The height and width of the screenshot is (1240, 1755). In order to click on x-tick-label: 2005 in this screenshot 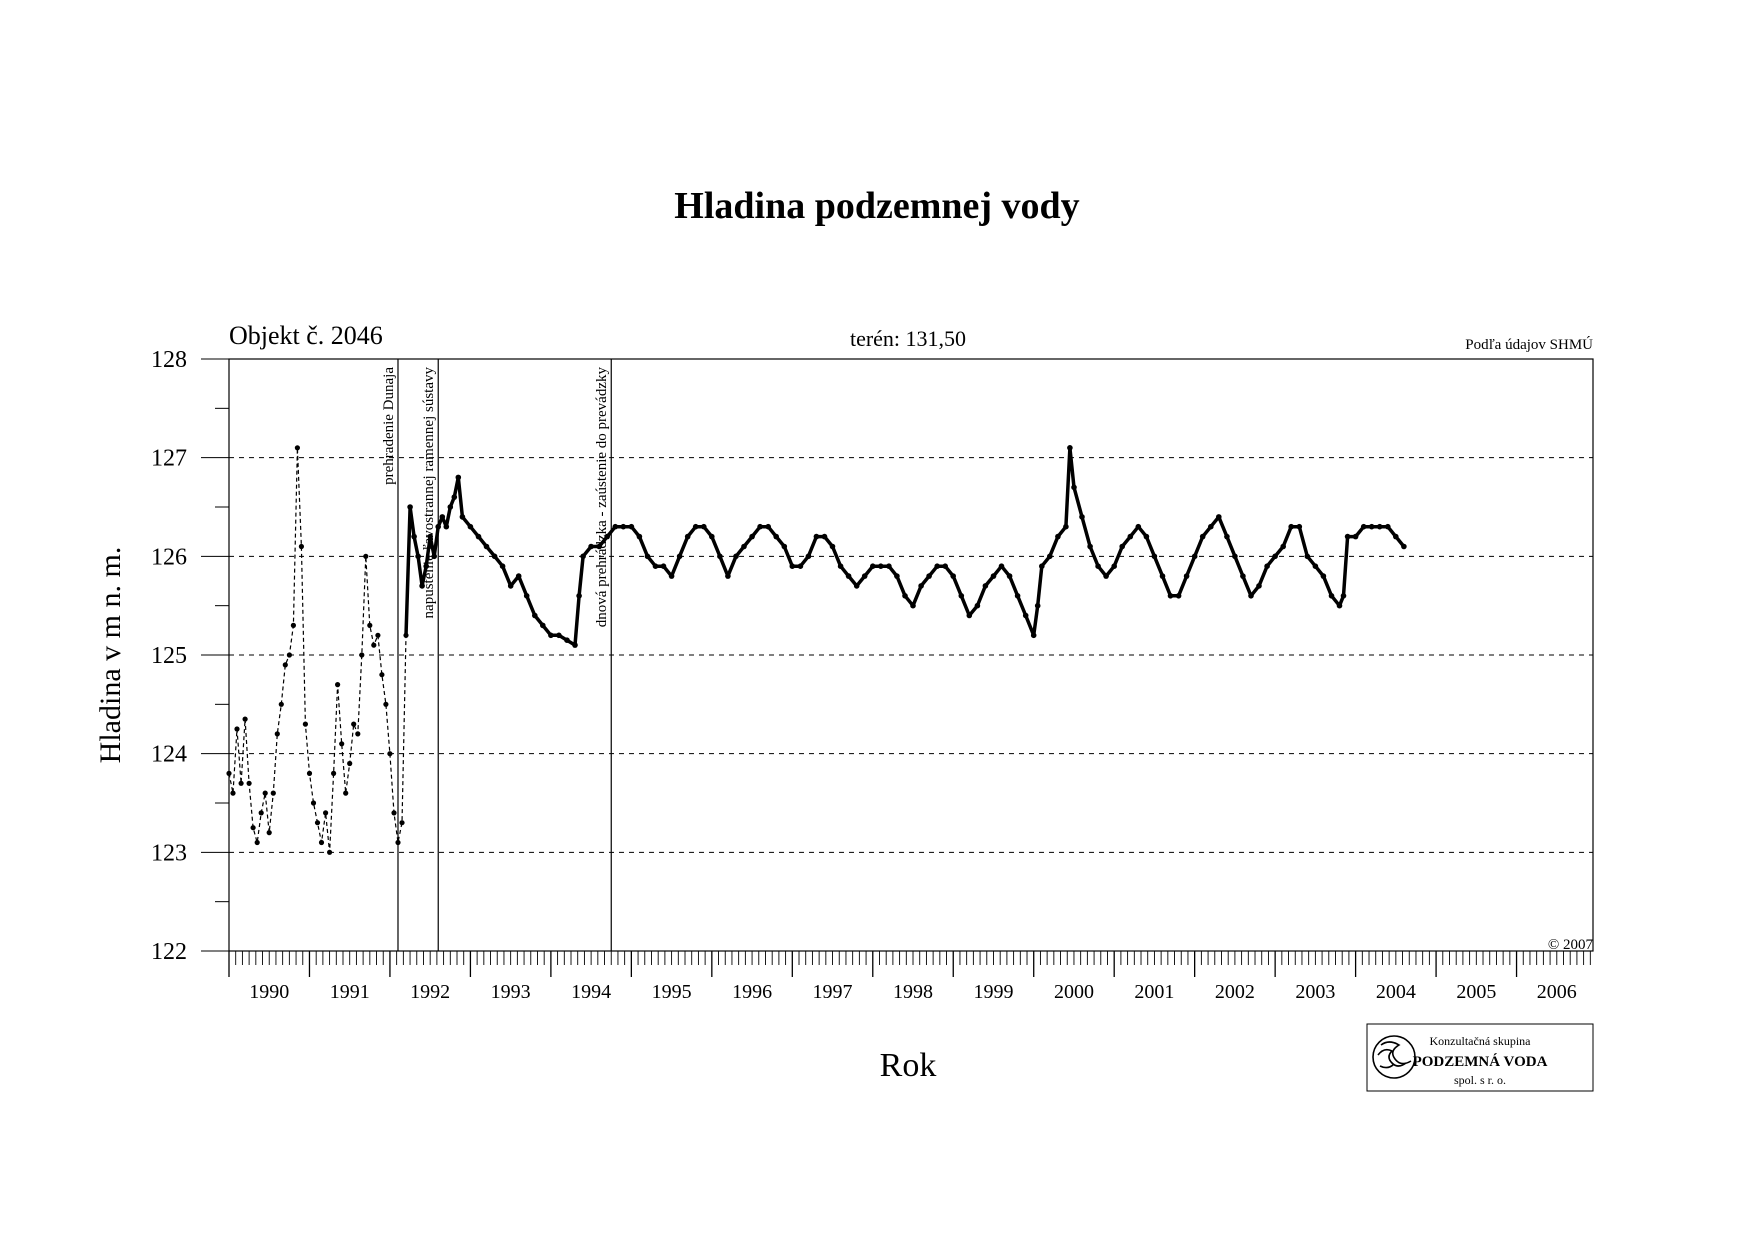, I will do `click(1476, 992)`.